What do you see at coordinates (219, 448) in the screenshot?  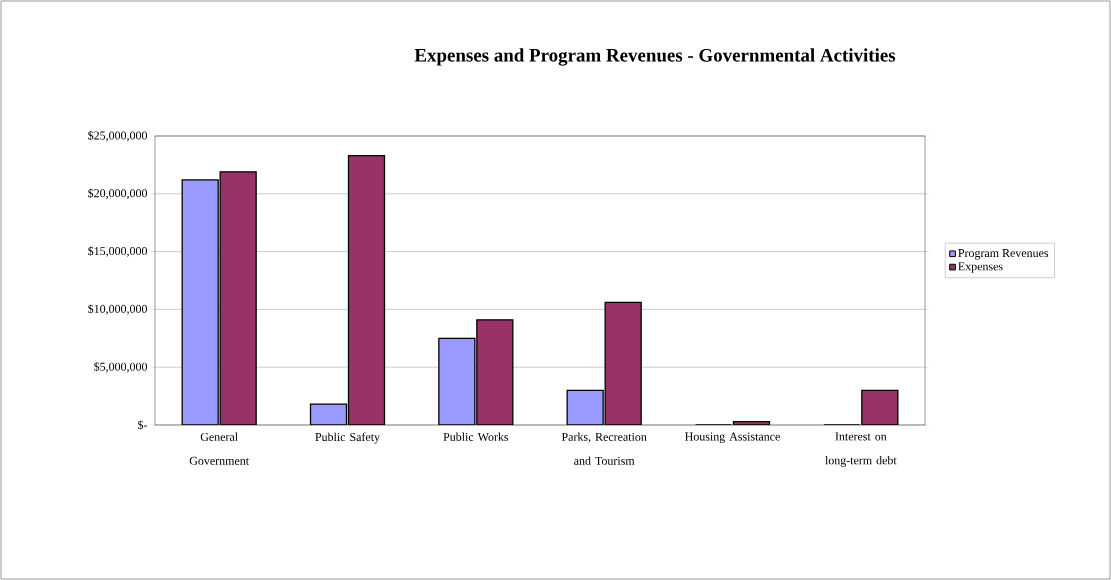 I see `category-label: General Government` at bounding box center [219, 448].